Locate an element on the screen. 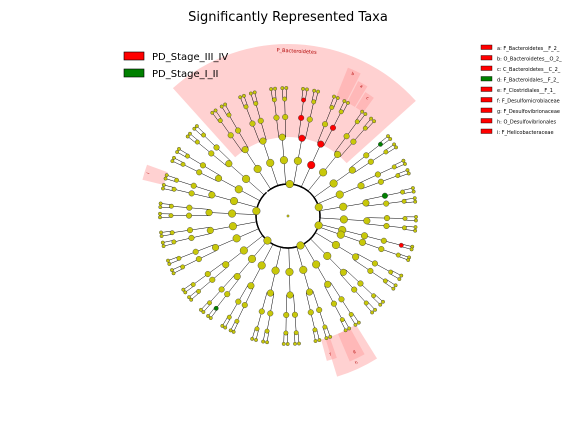 Image resolution: width=576 pixels, height=432 pixels. legend-swatch-stage-i-ii is located at coordinates (134, 73).